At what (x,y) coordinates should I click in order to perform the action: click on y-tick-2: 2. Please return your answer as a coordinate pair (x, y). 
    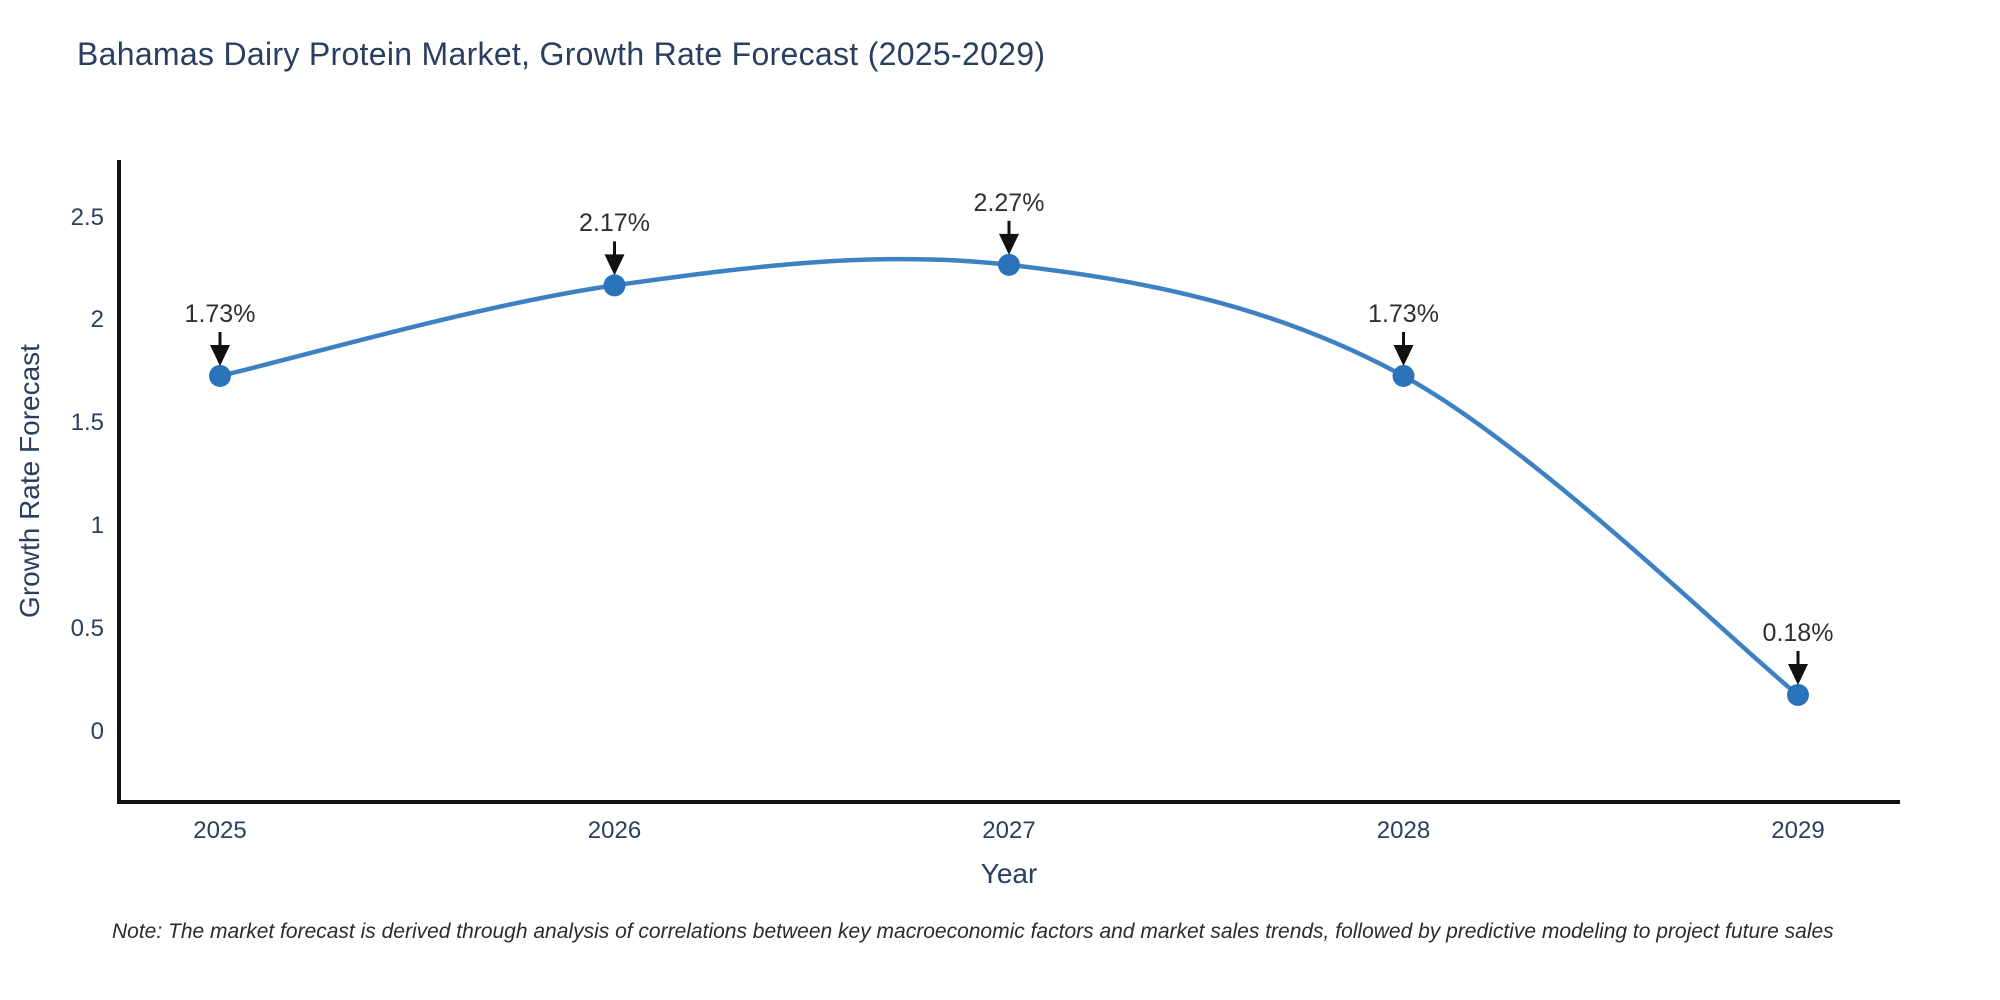
    Looking at the image, I should click on (97, 320).